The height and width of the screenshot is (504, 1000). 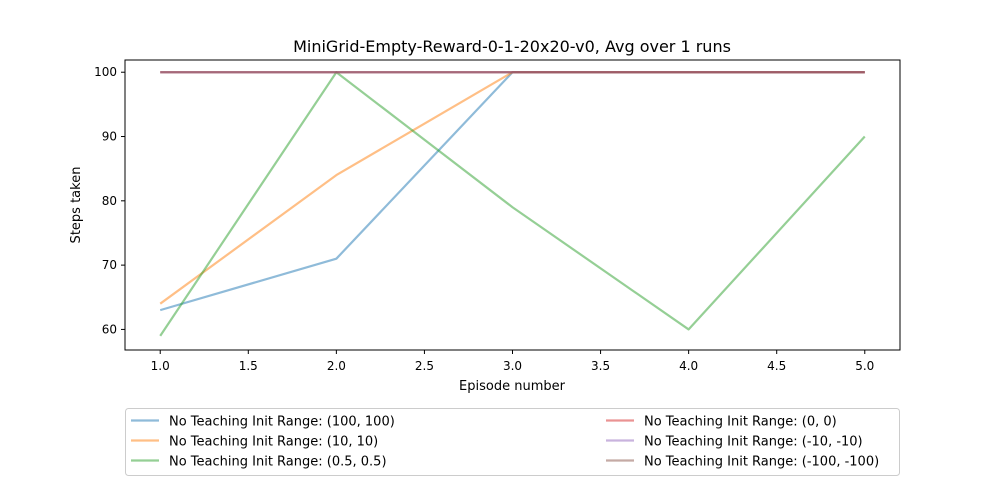 I want to click on x-tick-label: 3.5, so click(x=600, y=366).